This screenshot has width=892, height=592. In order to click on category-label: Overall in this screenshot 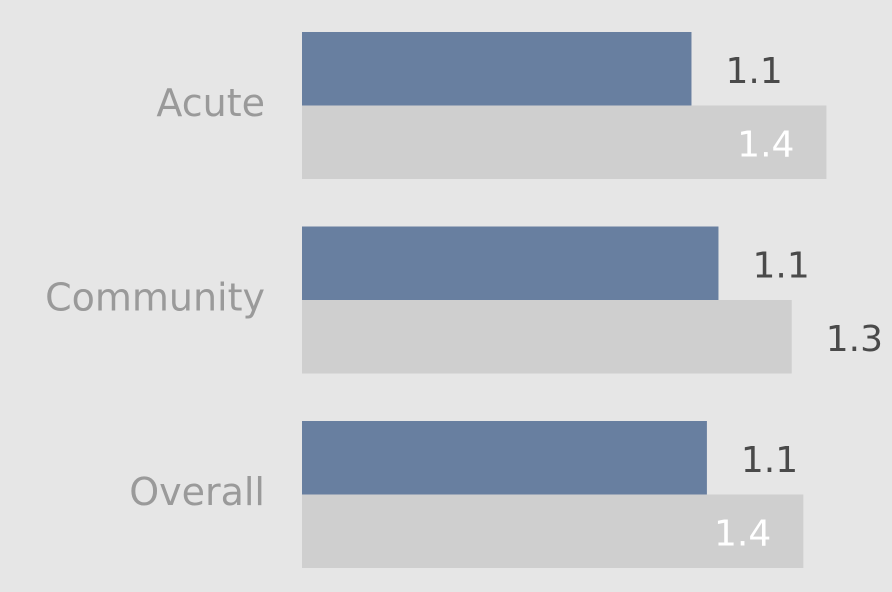, I will do `click(197, 492)`.